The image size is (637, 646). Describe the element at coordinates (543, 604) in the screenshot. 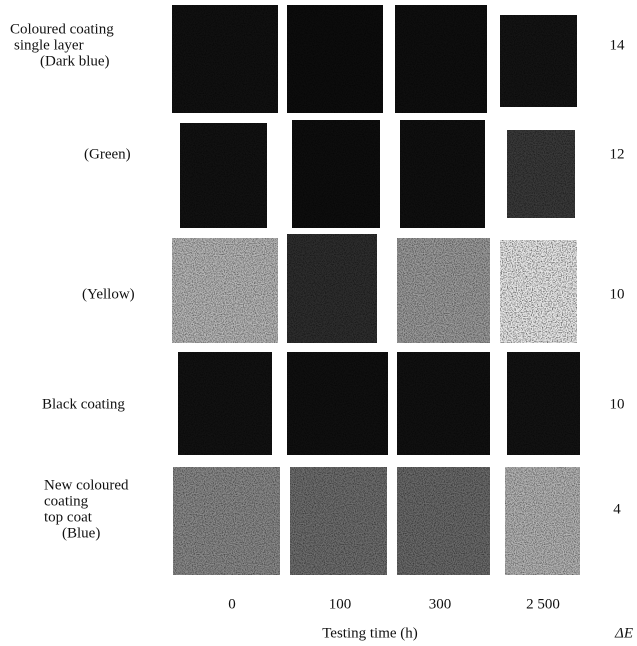

I see `column-label: 2 500` at that location.